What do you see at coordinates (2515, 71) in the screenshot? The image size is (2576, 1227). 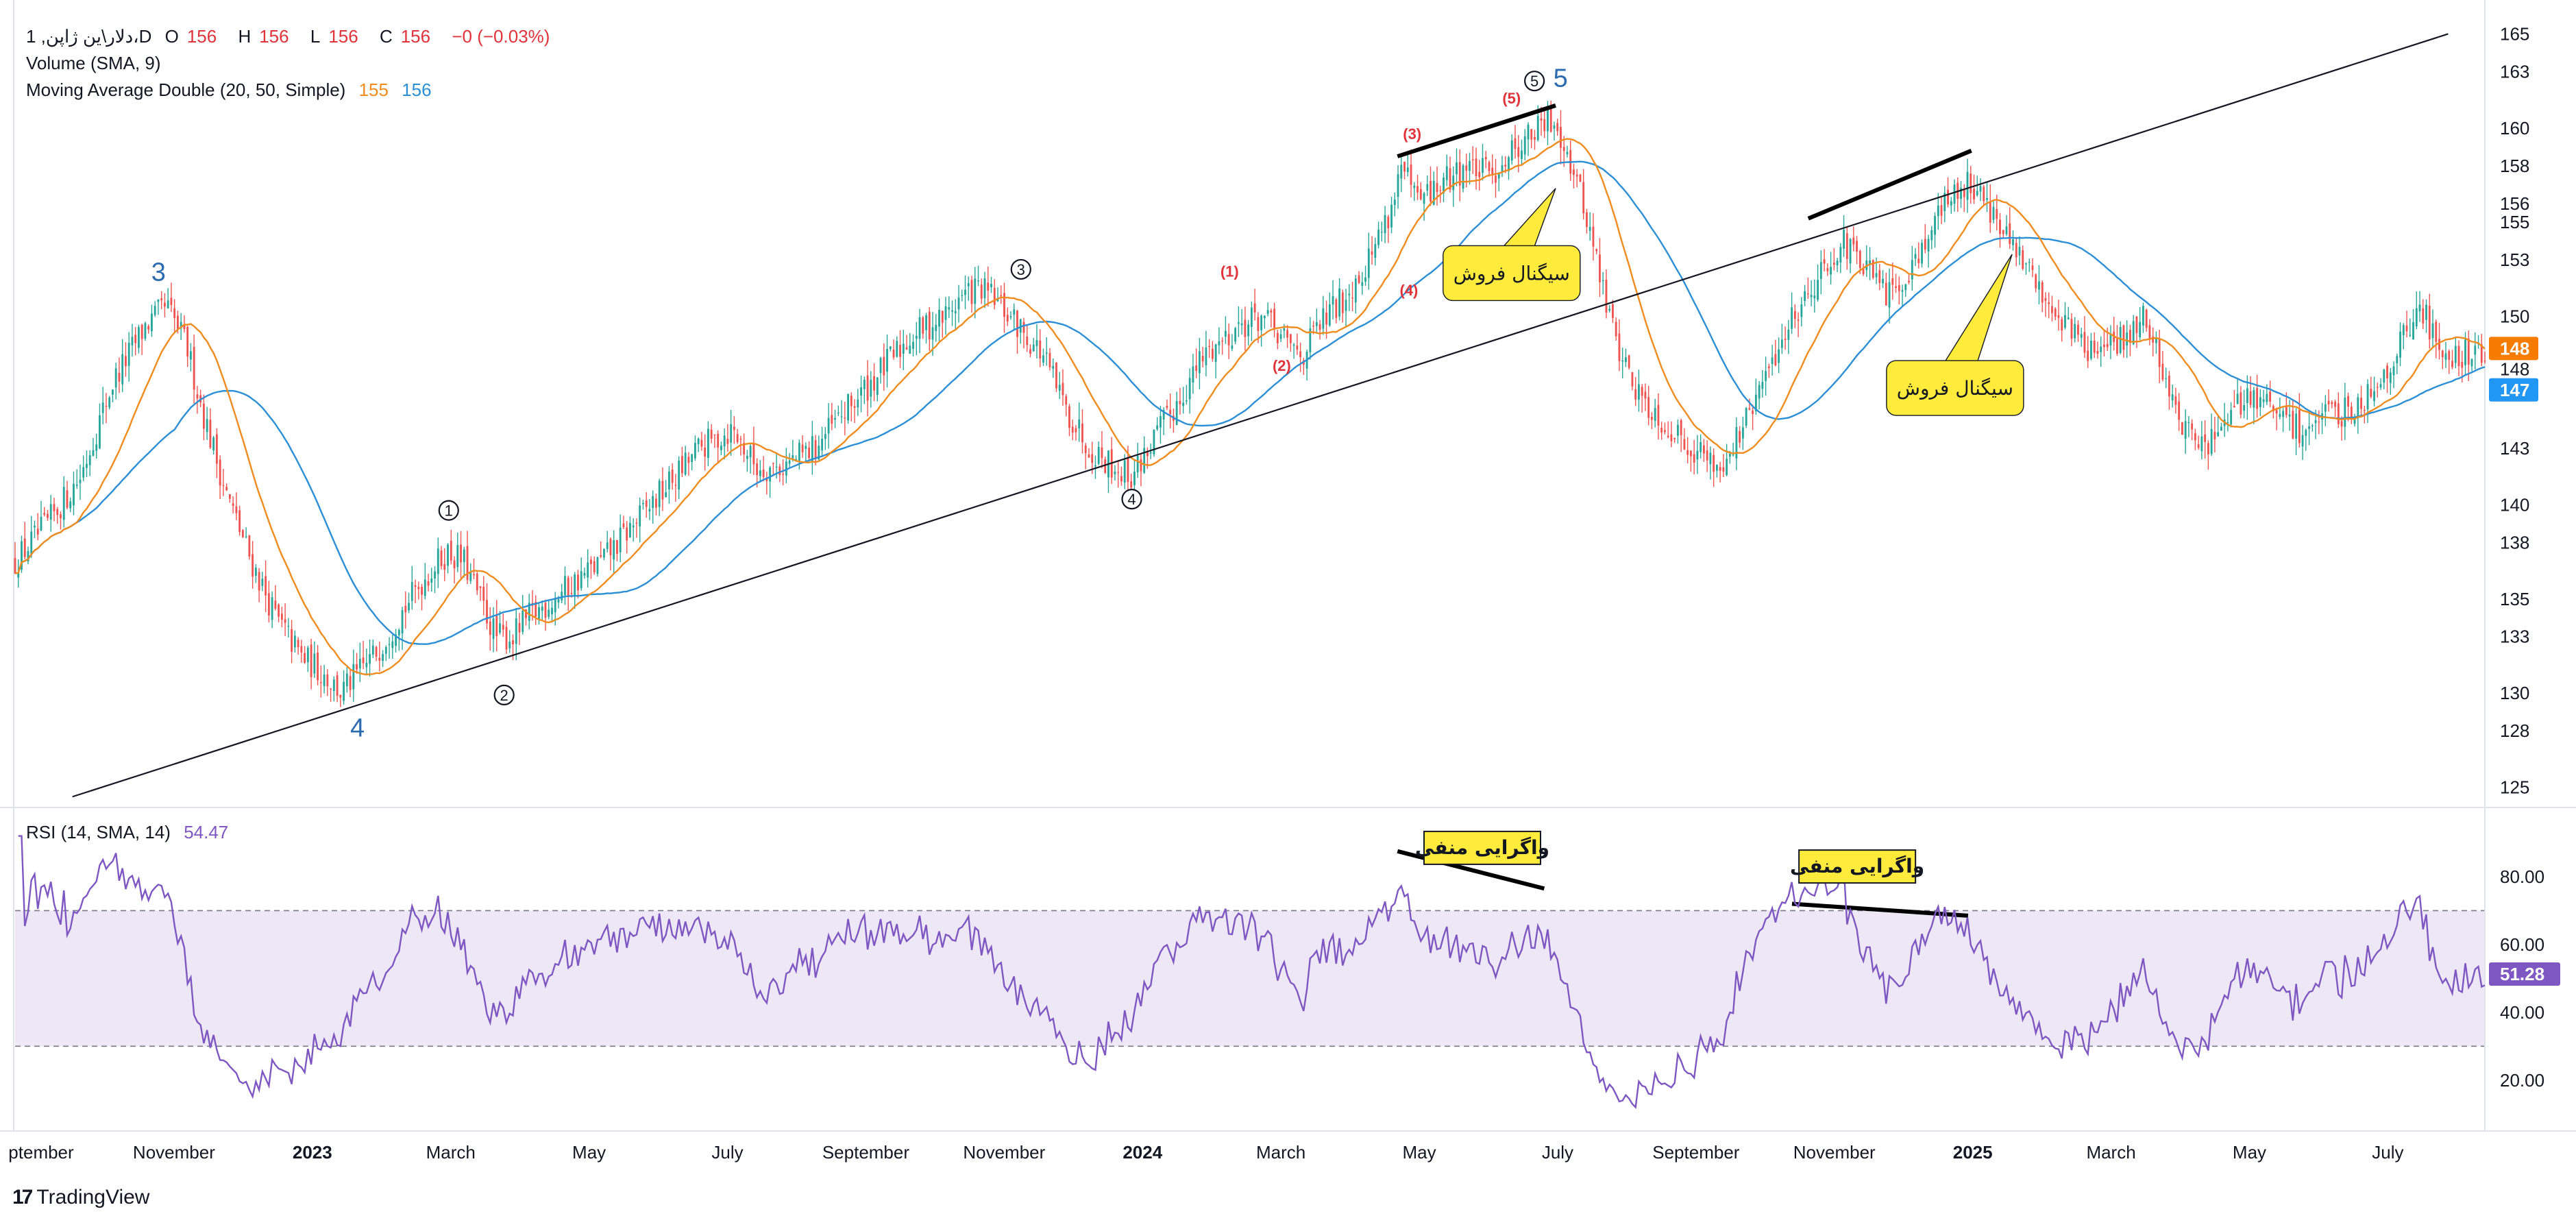 I see `price-tick-label: 163` at bounding box center [2515, 71].